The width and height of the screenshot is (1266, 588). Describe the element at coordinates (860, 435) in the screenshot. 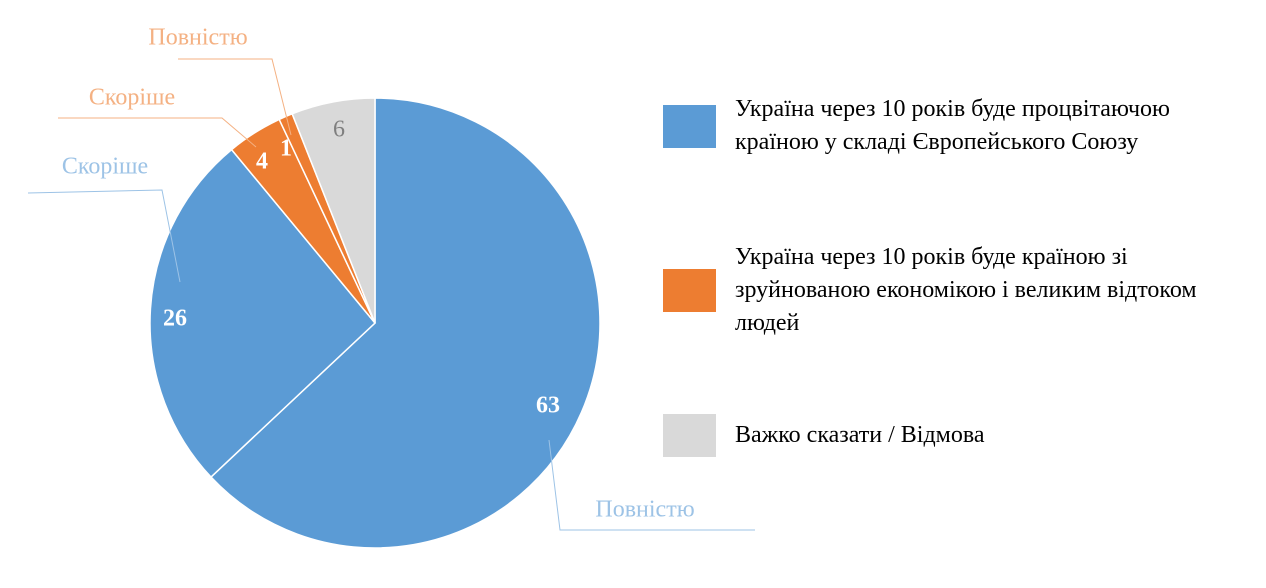

I see `legend-label: Важко сказати / Відмова` at that location.